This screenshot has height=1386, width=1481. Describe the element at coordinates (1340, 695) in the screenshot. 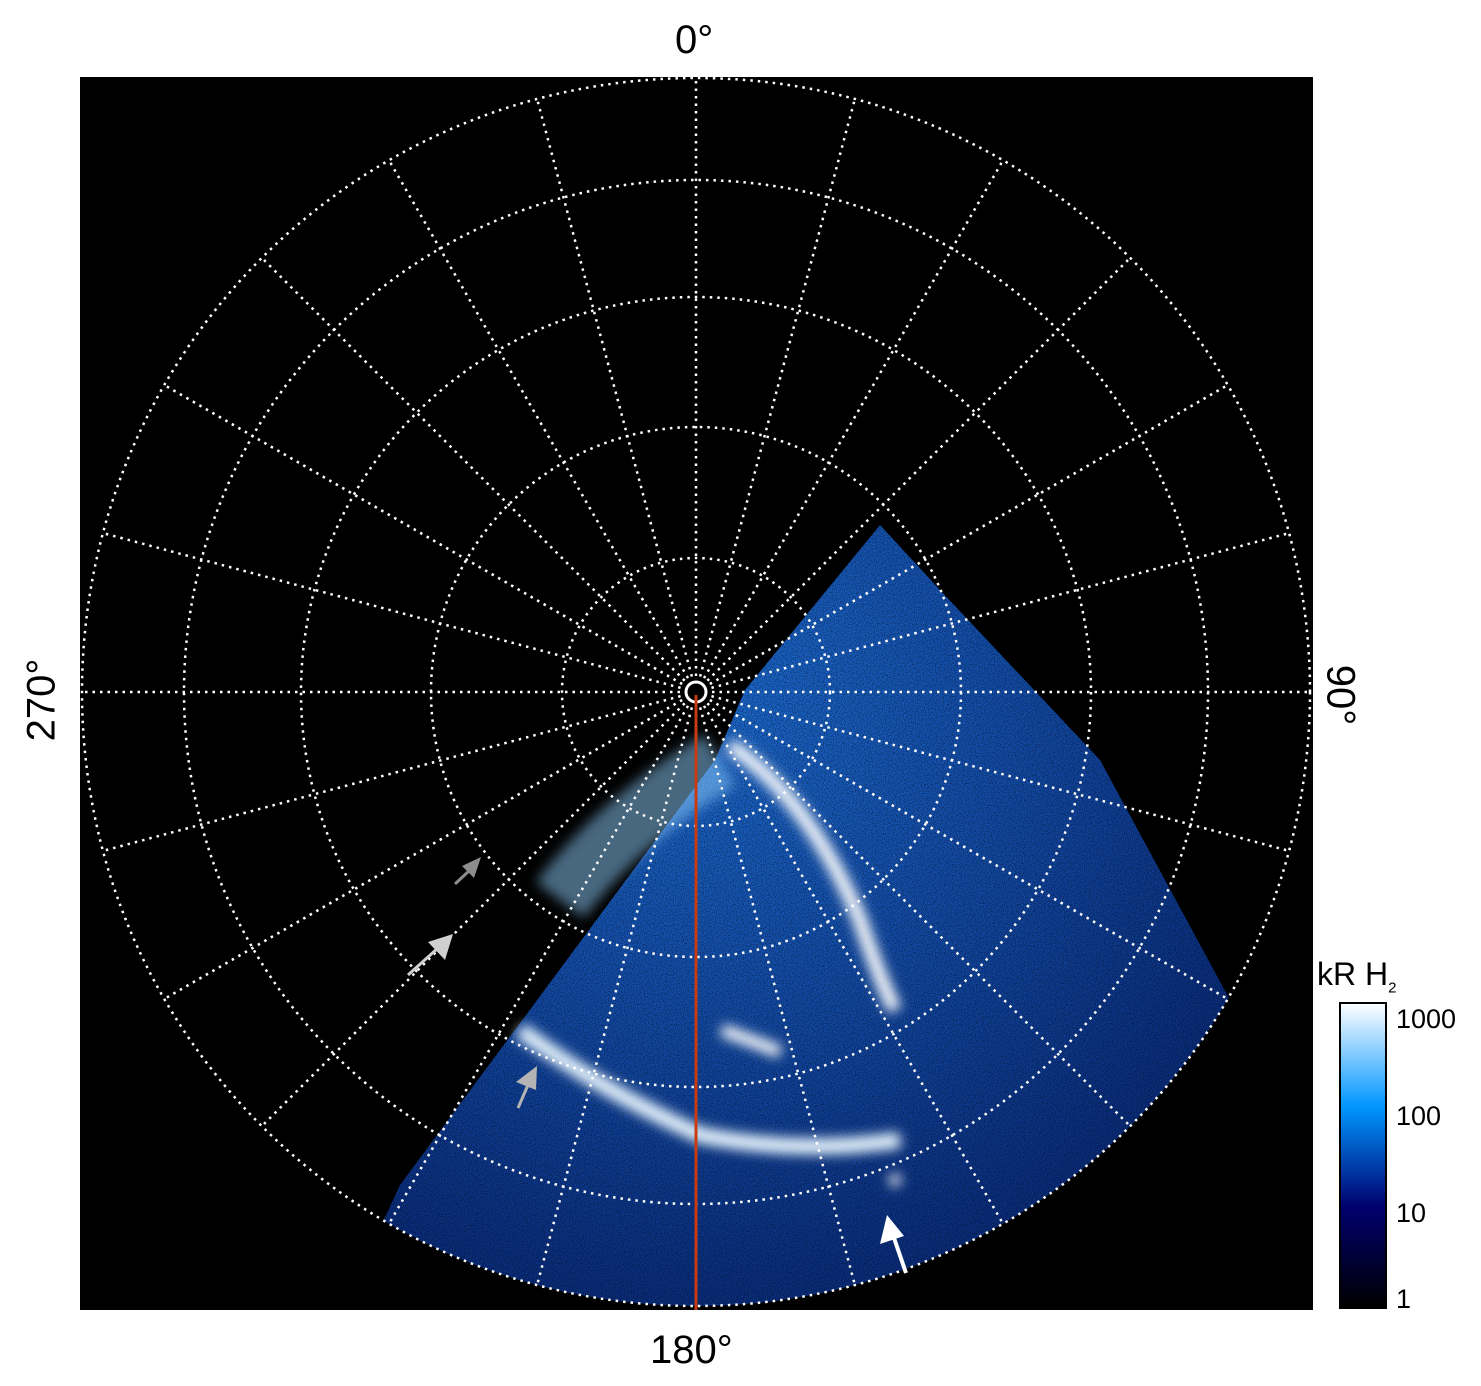

I see `angle-label-90: 90°` at that location.